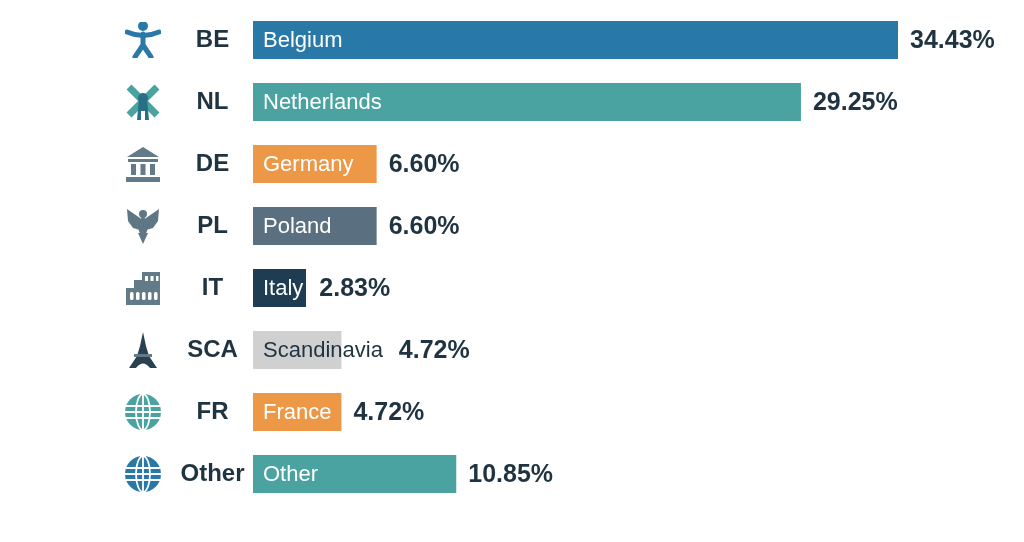 Image resolution: width=1024 pixels, height=542 pixels. What do you see at coordinates (212, 348) in the screenshot?
I see `y-tick-label: SCA` at bounding box center [212, 348].